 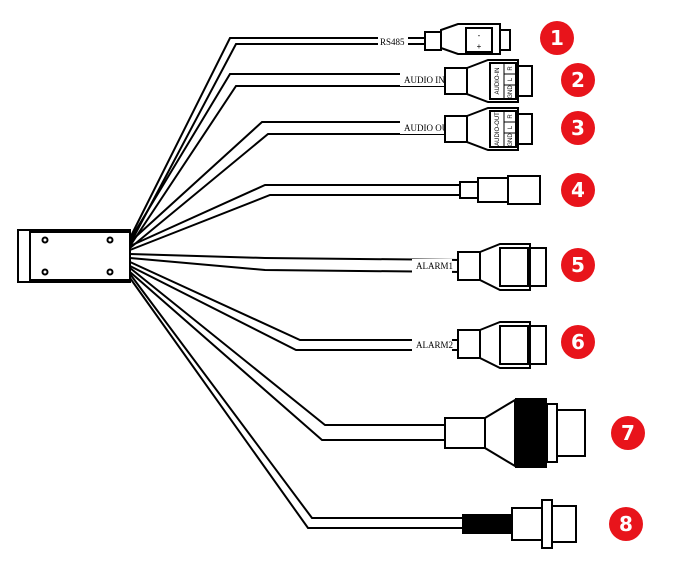 I want to click on svg-text: 8, so click(x=626, y=524).